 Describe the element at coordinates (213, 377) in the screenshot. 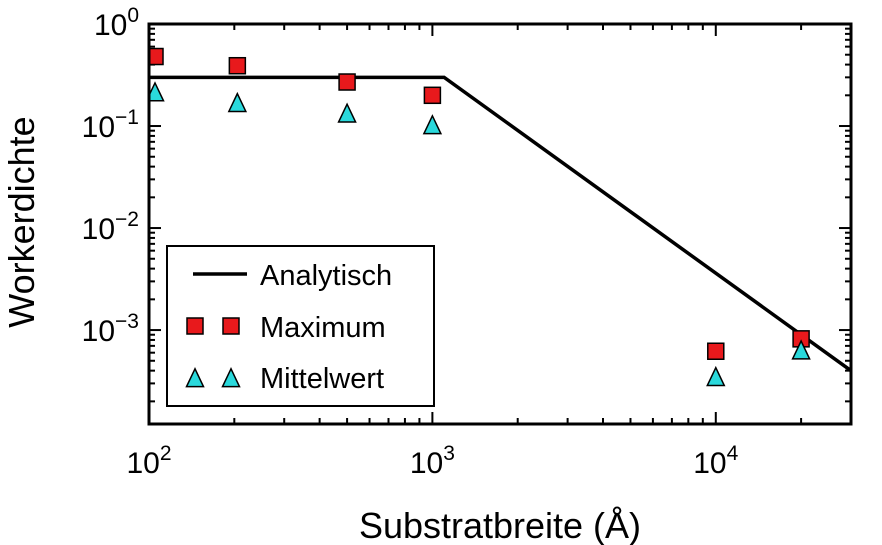

I see `legend-markers-mittelwert` at that location.